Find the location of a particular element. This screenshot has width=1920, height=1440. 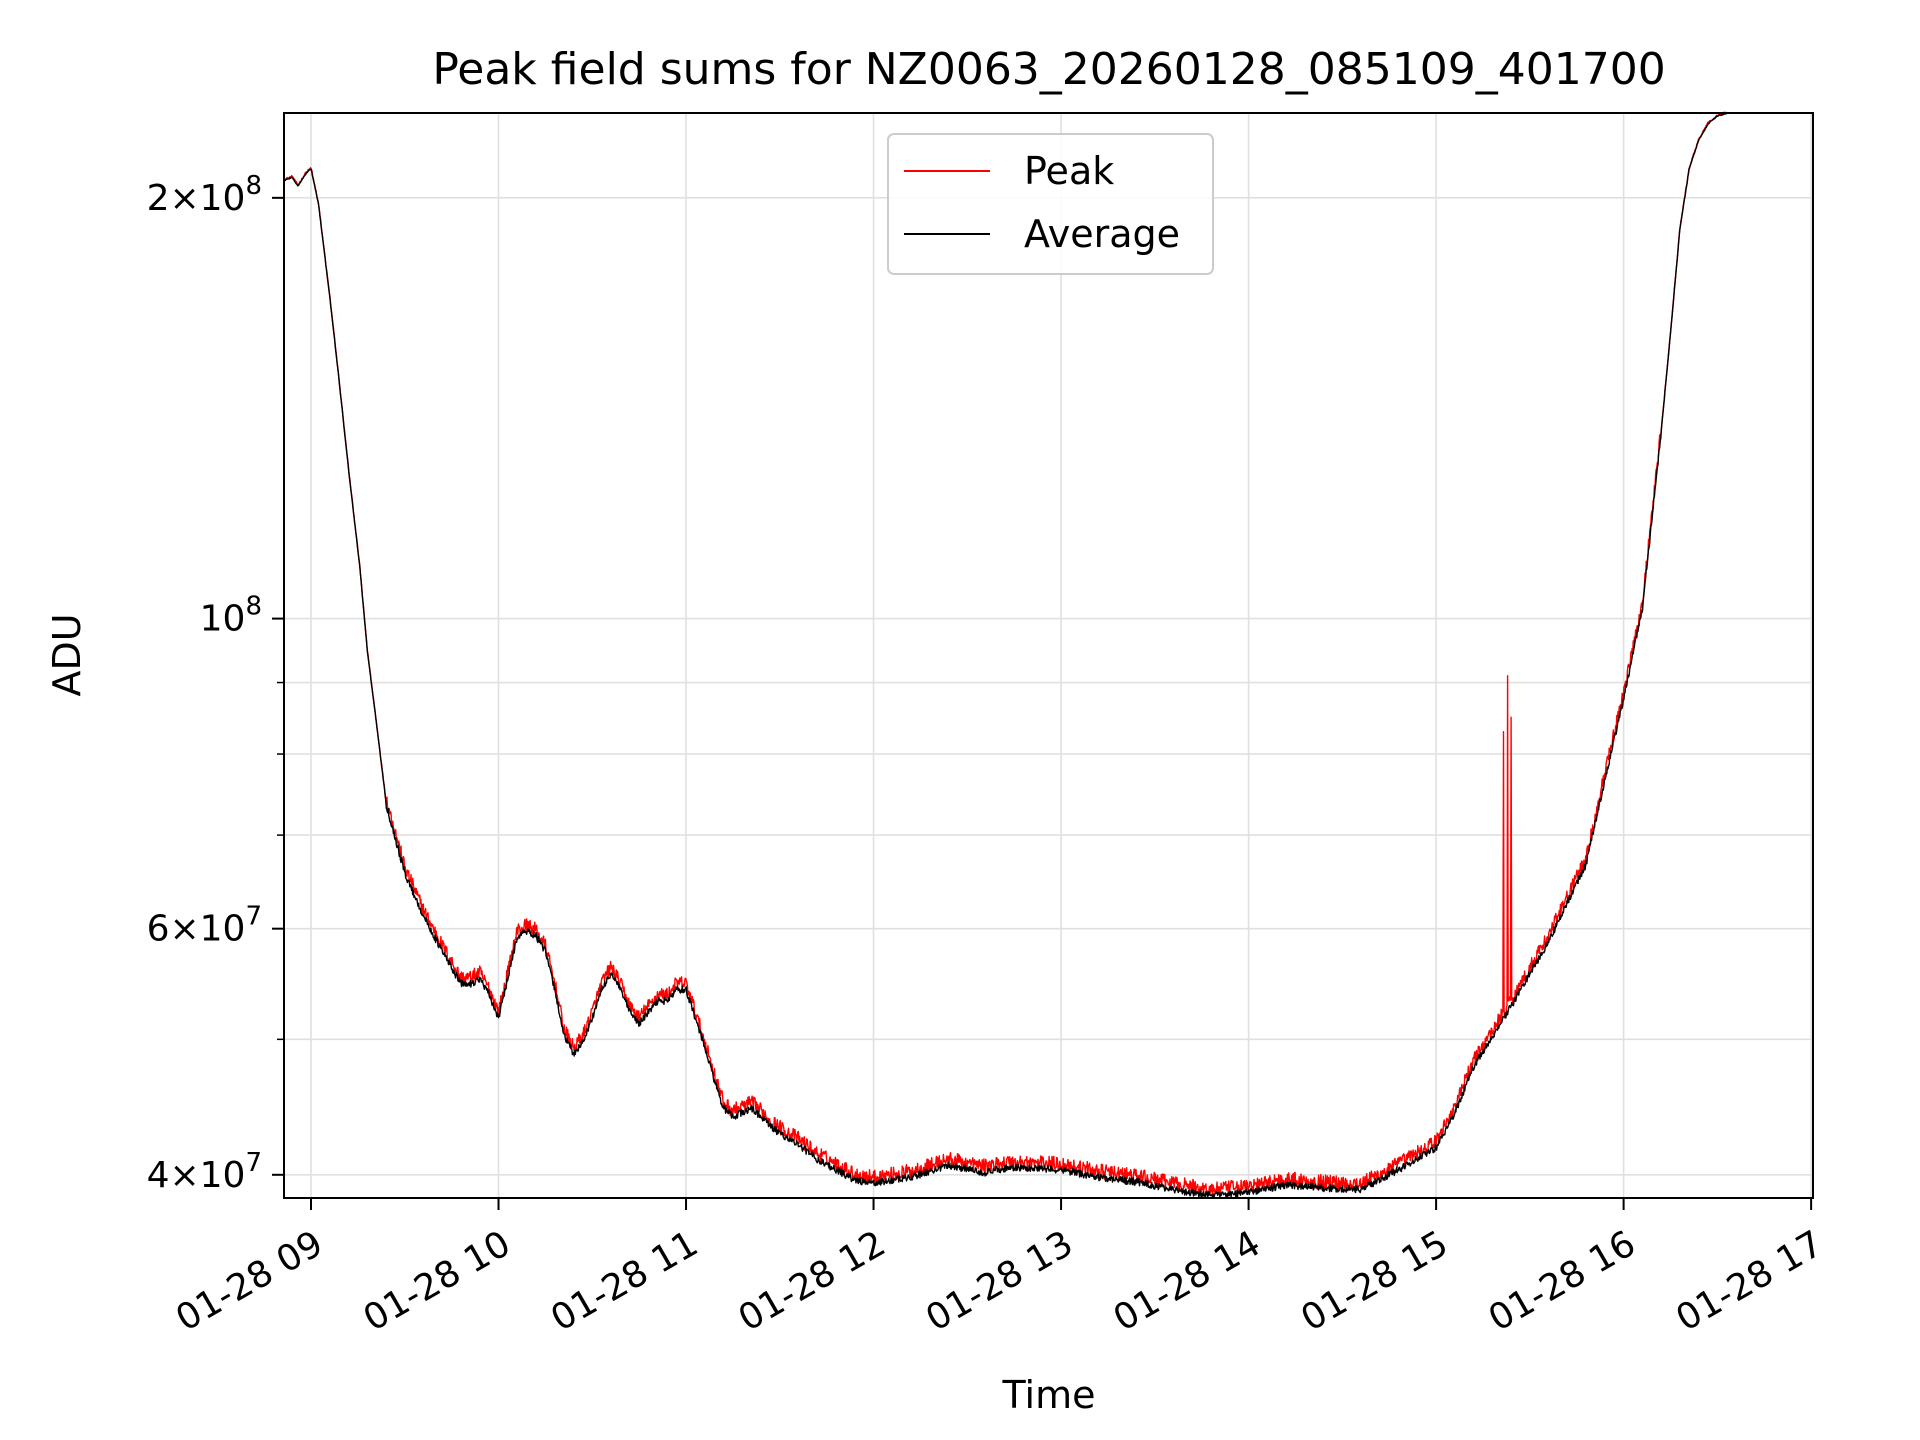

legend: Peak Average is located at coordinates (1050, 204).